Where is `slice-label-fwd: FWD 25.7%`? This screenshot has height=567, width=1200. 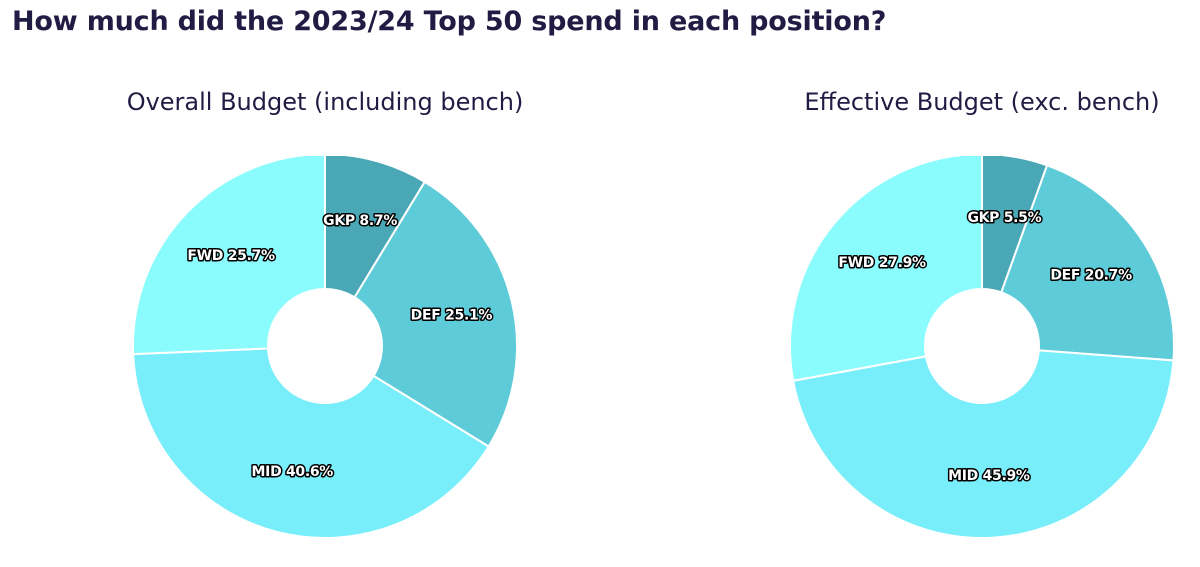 slice-label-fwd: FWD 25.7% is located at coordinates (231, 256).